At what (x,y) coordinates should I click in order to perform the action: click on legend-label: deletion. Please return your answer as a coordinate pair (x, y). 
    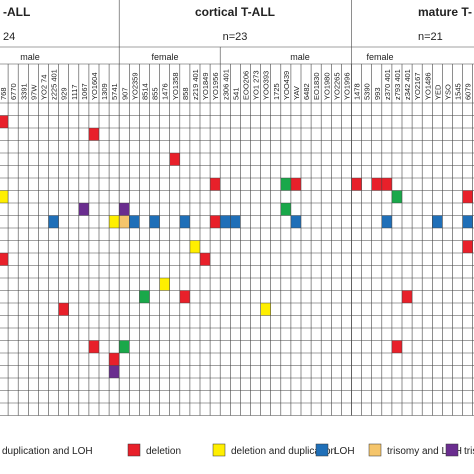
    Looking at the image, I should click on (163, 451).